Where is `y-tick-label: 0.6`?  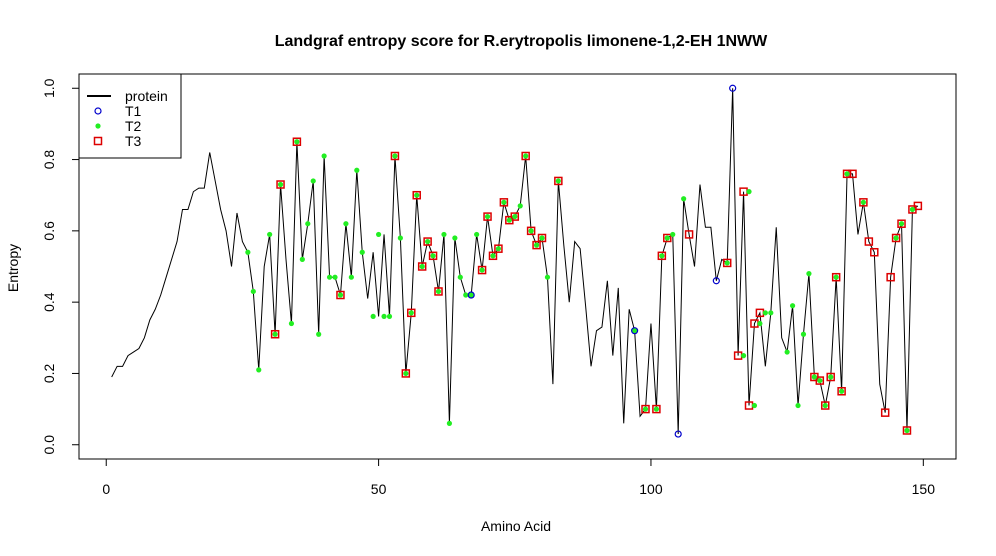 y-tick-label: 0.6 is located at coordinates (49, 231).